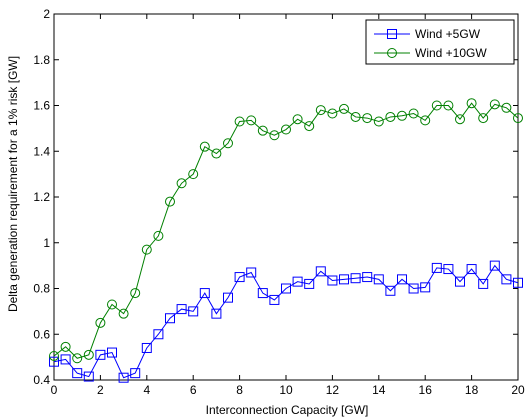 The width and height of the screenshot is (526, 420). Describe the element at coordinates (448, 34) in the screenshot. I see `legend-label-wind5: Wind +5GW` at that location.